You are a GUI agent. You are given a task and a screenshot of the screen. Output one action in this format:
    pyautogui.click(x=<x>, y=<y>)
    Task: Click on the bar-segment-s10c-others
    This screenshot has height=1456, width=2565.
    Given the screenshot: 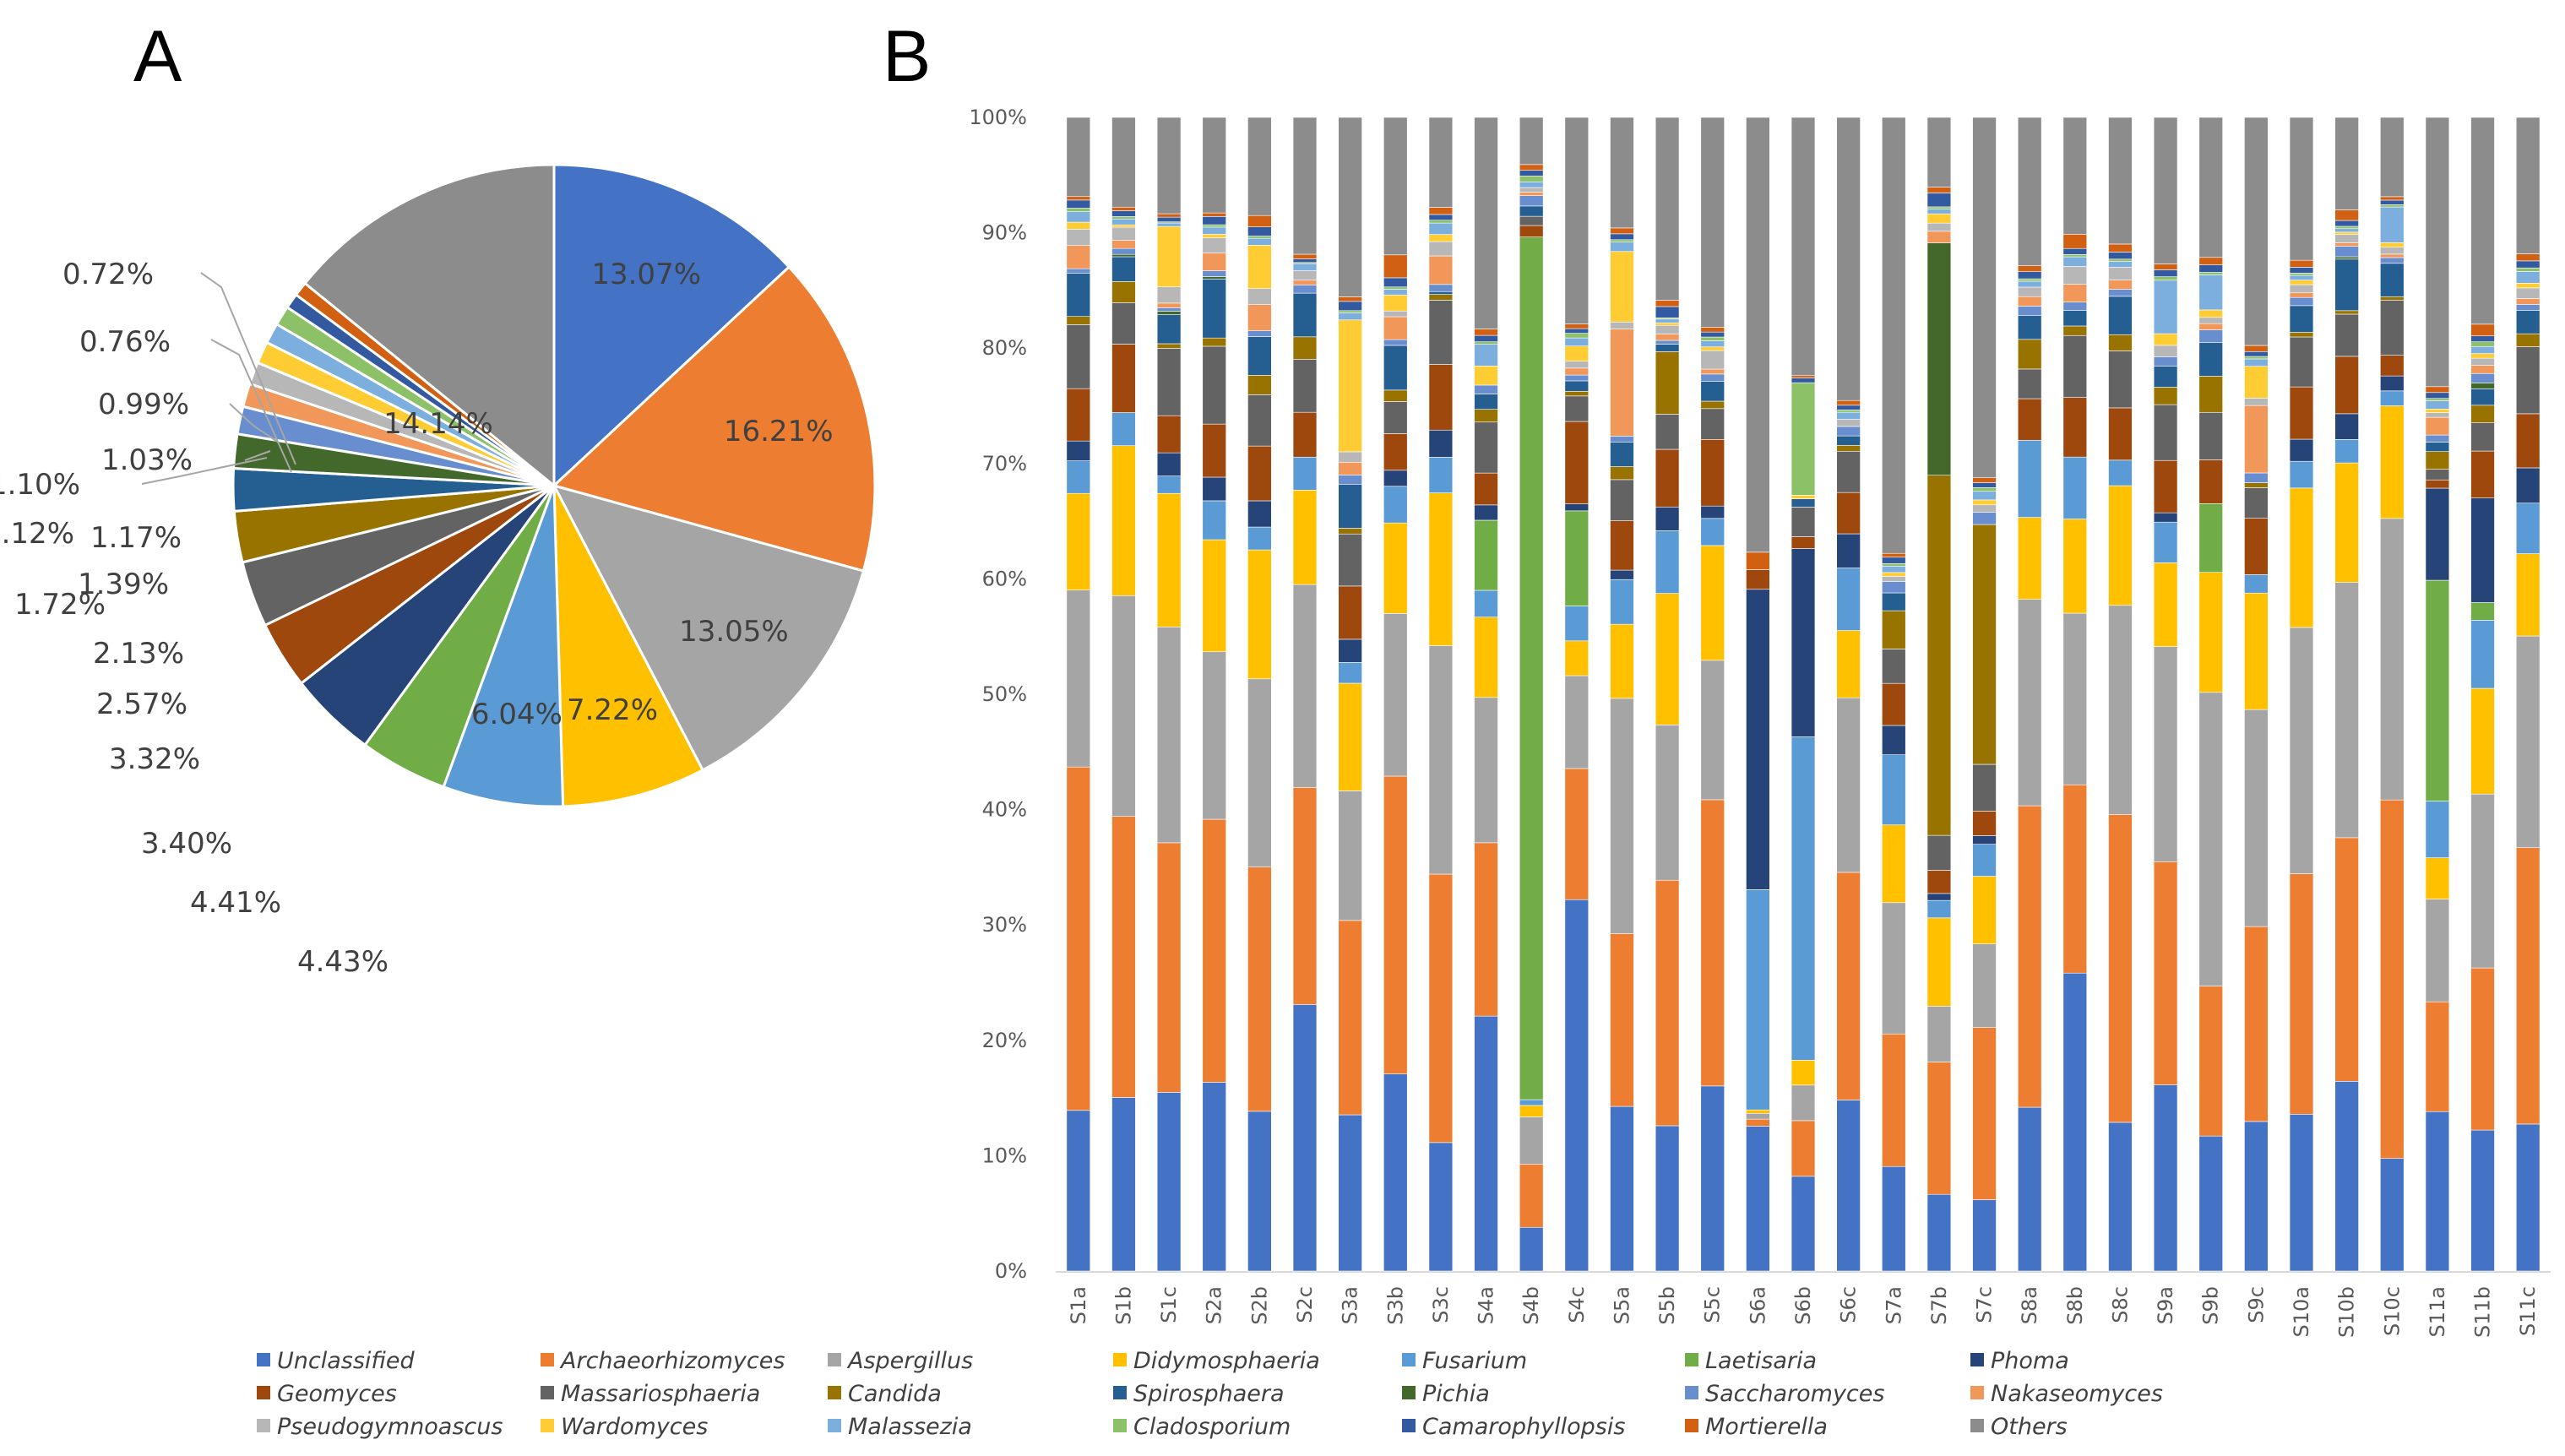 What is the action you would take?
    pyautogui.click(x=2392, y=157)
    